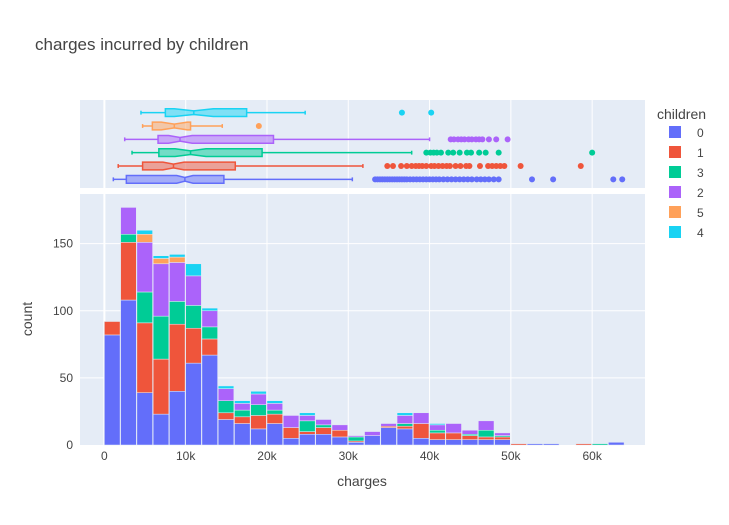 This screenshot has height=525, width=729. Describe the element at coordinates (142, 44) in the screenshot. I see `chart-title: charges incurred by children` at that location.